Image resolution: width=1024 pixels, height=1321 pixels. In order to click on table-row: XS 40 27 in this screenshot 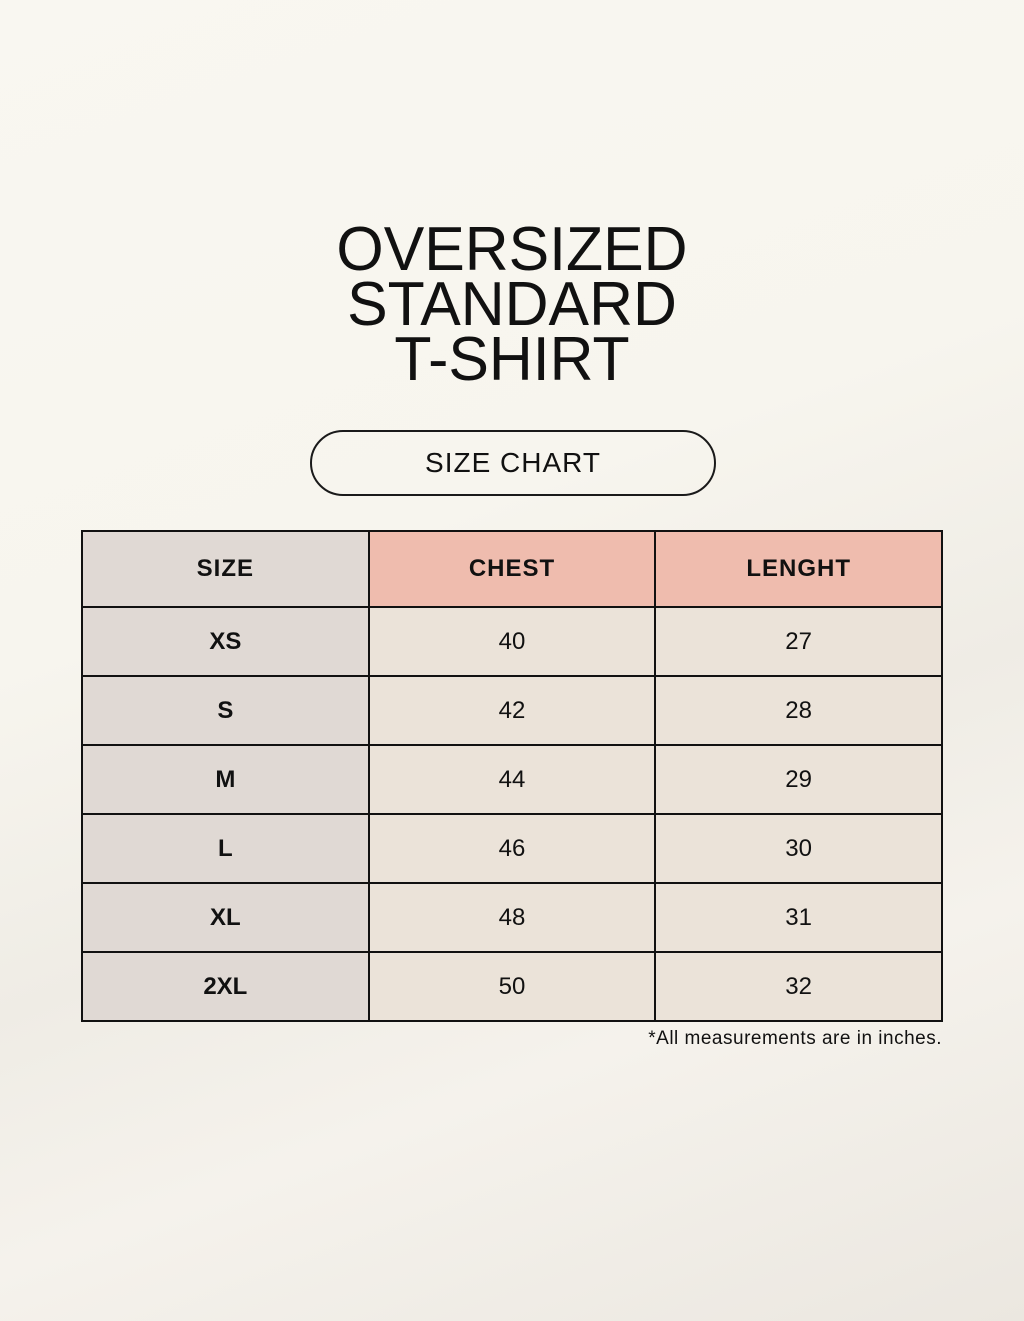, I will do `click(512, 641)`.